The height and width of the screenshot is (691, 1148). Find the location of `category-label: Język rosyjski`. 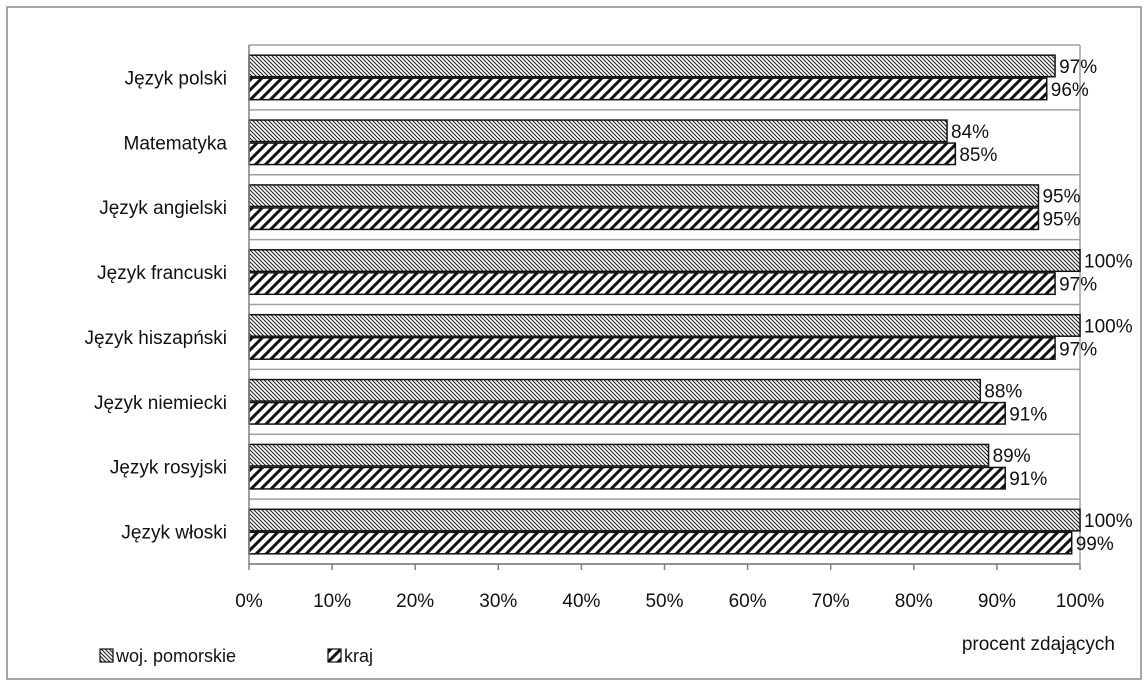

category-label: Język rosyjski is located at coordinates (168, 468).